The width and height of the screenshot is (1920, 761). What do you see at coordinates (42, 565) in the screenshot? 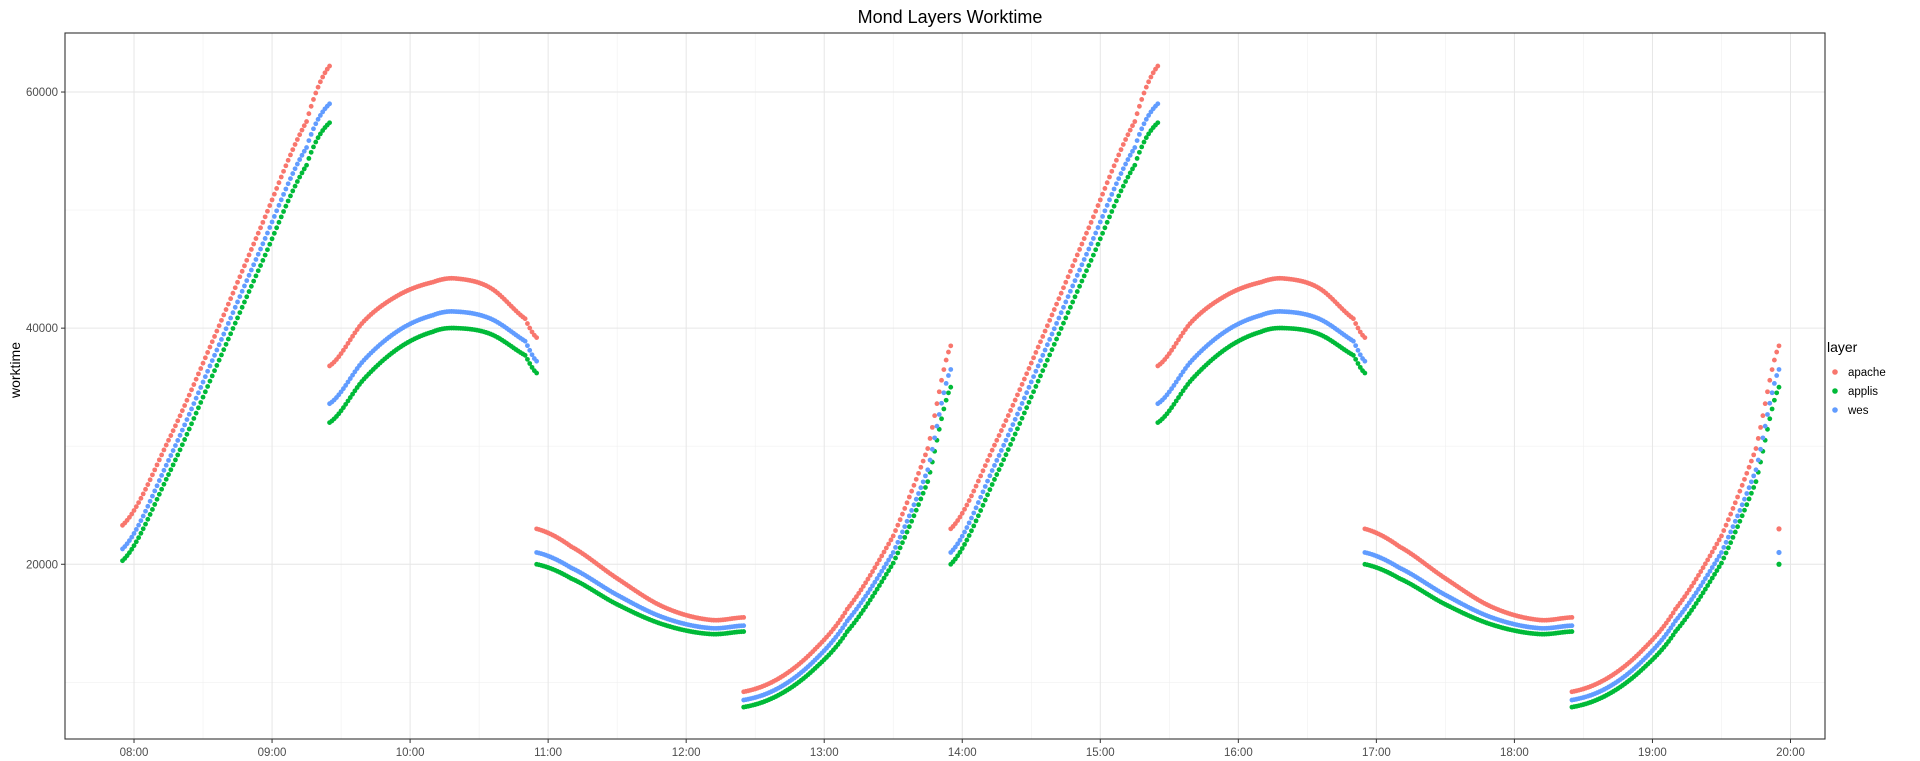
I see `y-tick-label: 20000` at bounding box center [42, 565].